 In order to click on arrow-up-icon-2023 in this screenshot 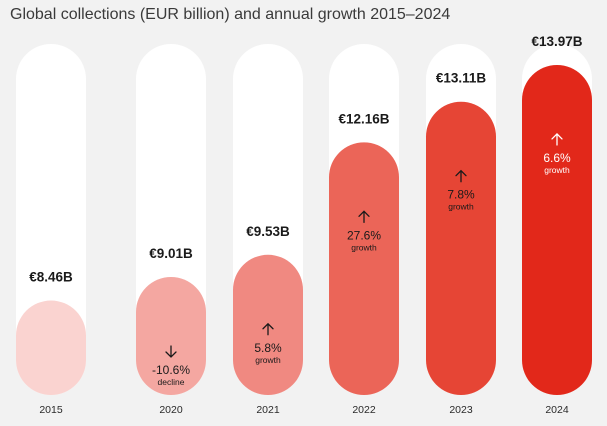, I will do `click(461, 176)`.